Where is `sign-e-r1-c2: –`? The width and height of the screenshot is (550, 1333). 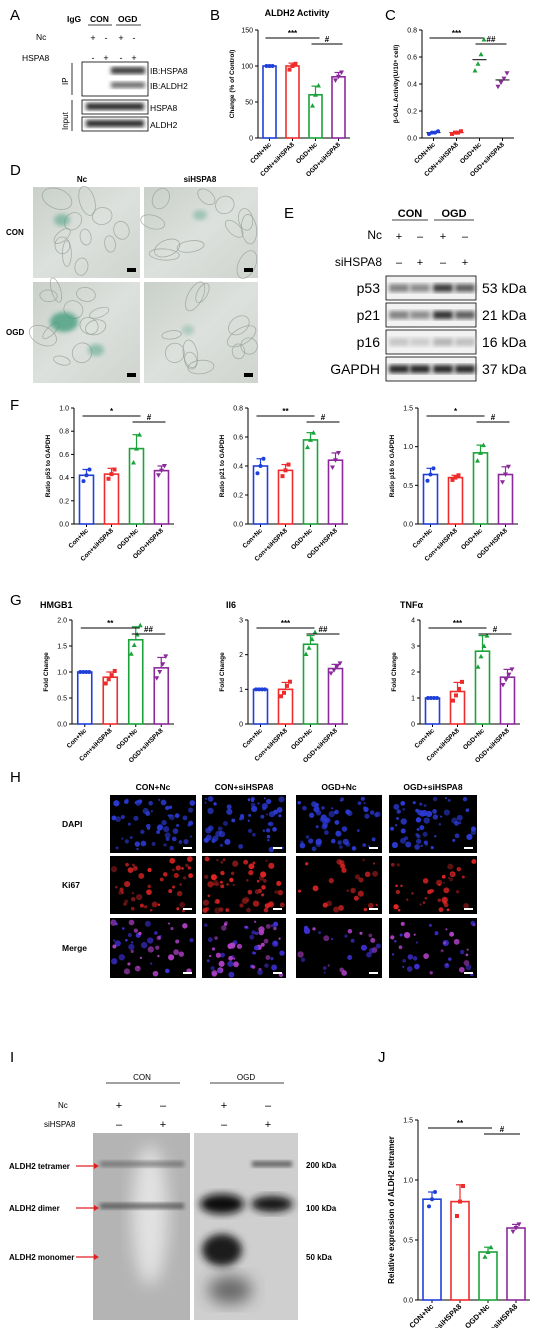 sign-e-r1-c2: – is located at coordinates (443, 263).